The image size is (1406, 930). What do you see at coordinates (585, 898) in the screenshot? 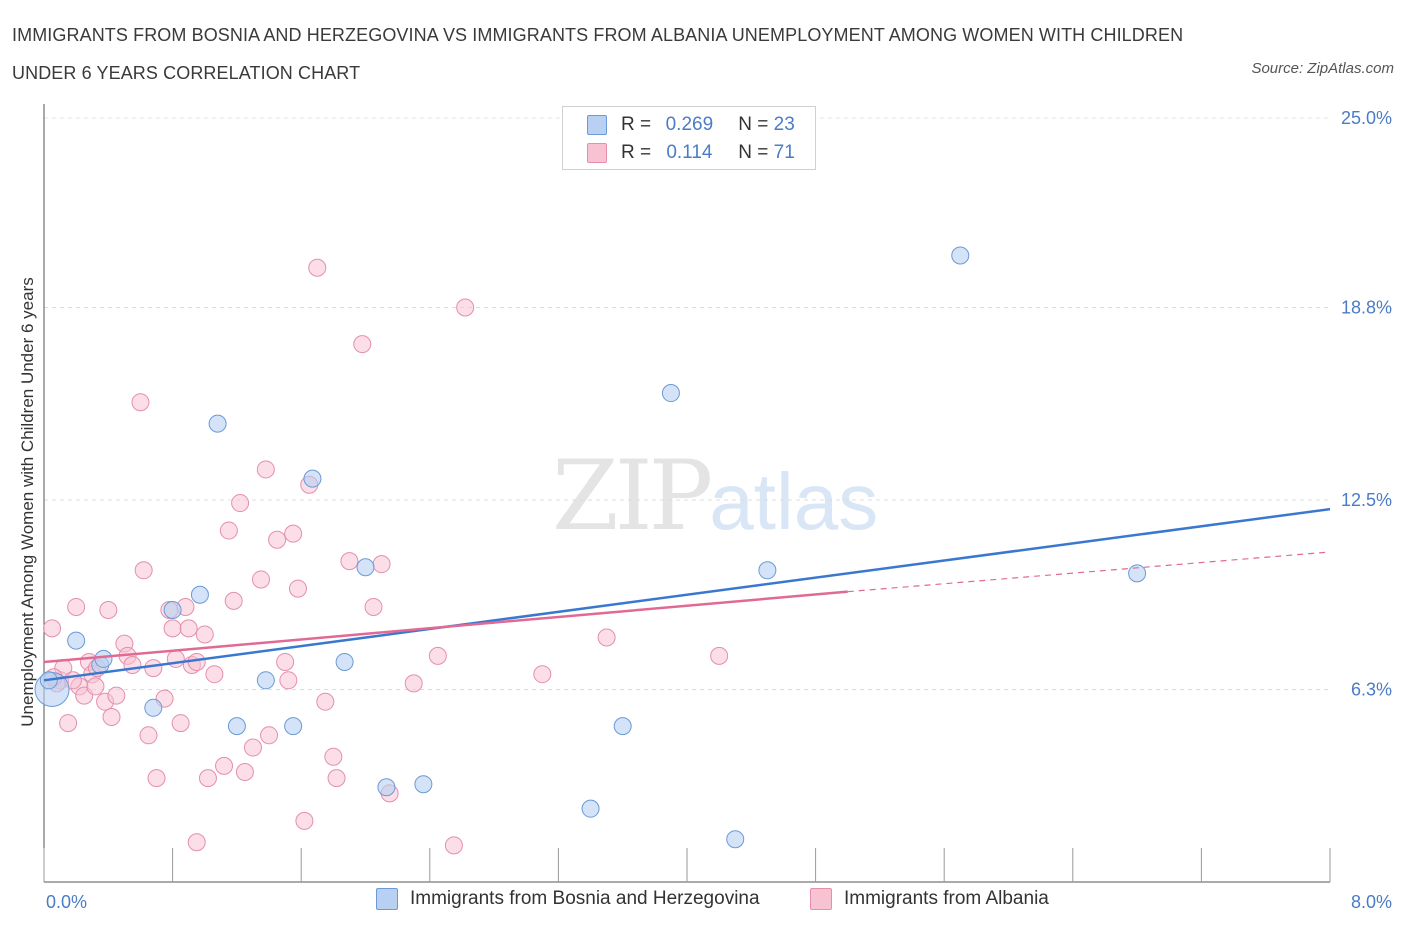
I see `legend-label-bosnia: Immigrants from Bosnia and Herzegovina` at bounding box center [585, 898].